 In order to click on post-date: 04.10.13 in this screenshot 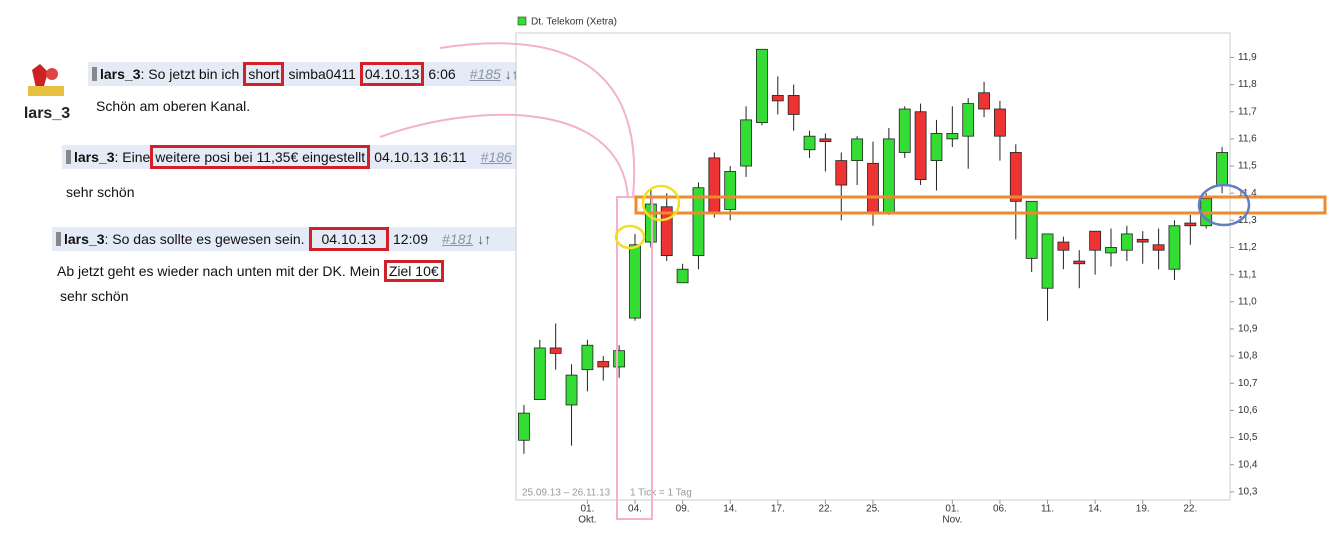, I will do `click(348, 239)`.